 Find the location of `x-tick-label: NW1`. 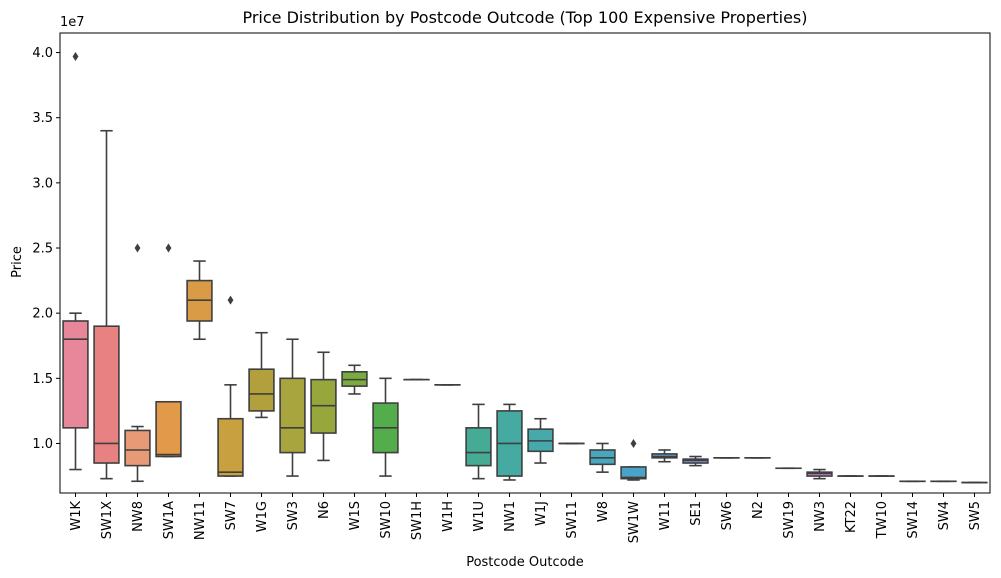

x-tick-label: NW1 is located at coordinates (510, 516).